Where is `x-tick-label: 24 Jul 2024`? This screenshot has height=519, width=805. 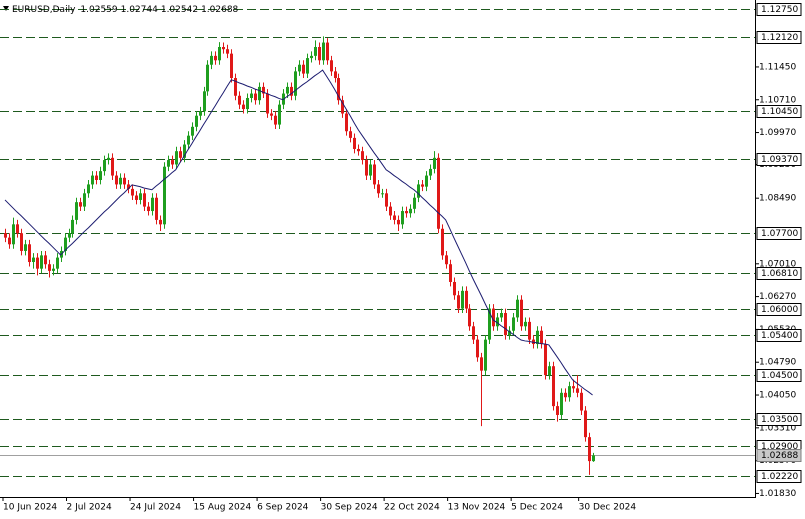 x-tick-label: 24 Jul 2024 is located at coordinates (155, 508).